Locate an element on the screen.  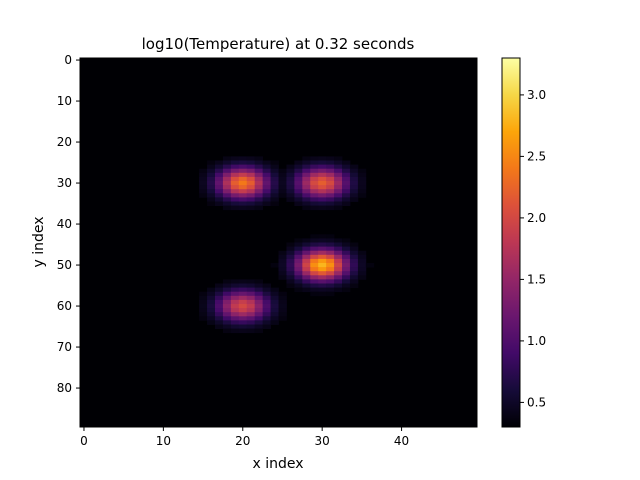
y-tick-label: 70 is located at coordinates (64, 347).